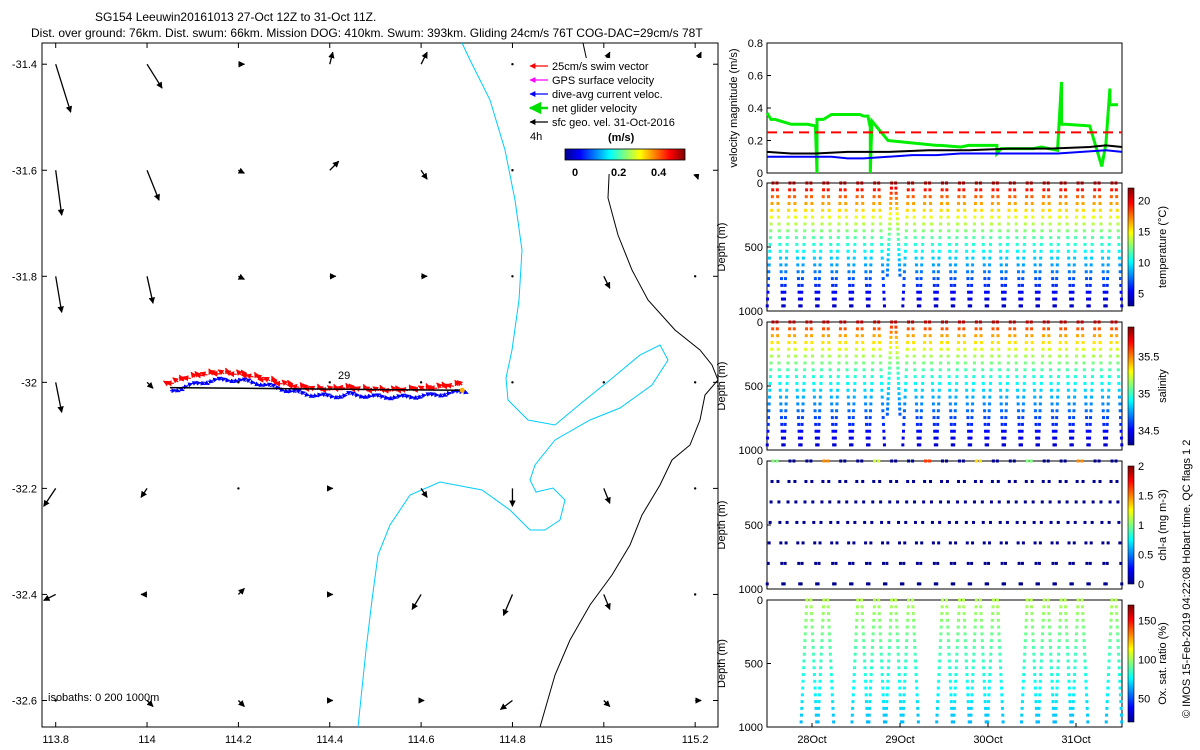  What do you see at coordinates (944, 522) in the screenshot?
I see `profile-points` at bounding box center [944, 522].